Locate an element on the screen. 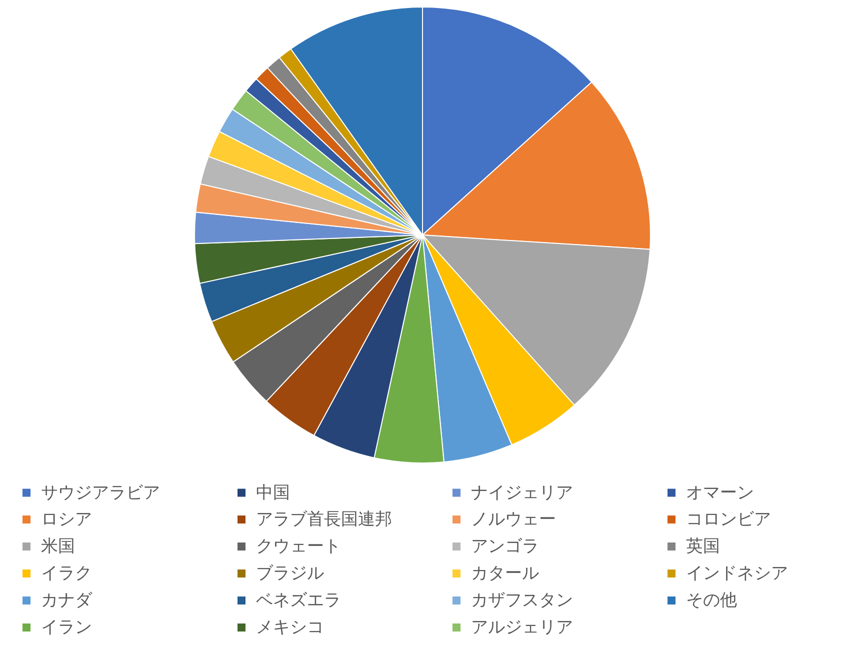 The image size is (845, 647). legend-label: イラン is located at coordinates (66, 628).